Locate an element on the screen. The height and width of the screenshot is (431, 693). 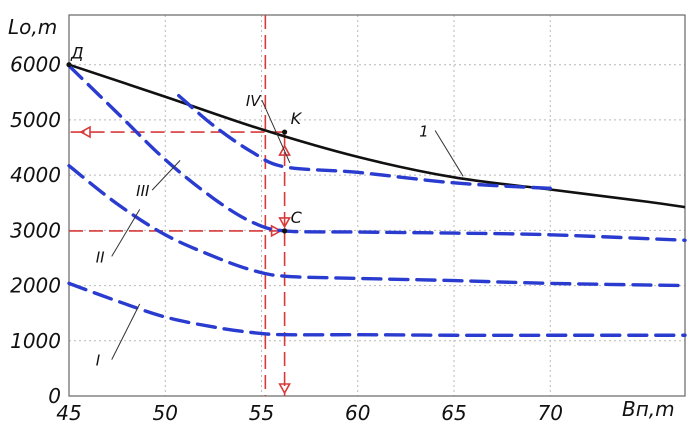
x-tick-label-60: 60 is located at coordinates (357, 413).